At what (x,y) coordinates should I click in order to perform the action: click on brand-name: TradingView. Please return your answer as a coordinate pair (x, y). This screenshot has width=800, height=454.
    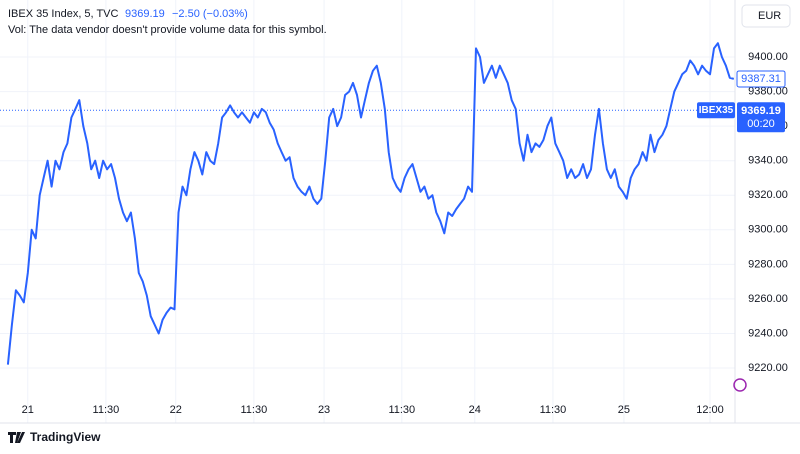
    Looking at the image, I should click on (65, 437).